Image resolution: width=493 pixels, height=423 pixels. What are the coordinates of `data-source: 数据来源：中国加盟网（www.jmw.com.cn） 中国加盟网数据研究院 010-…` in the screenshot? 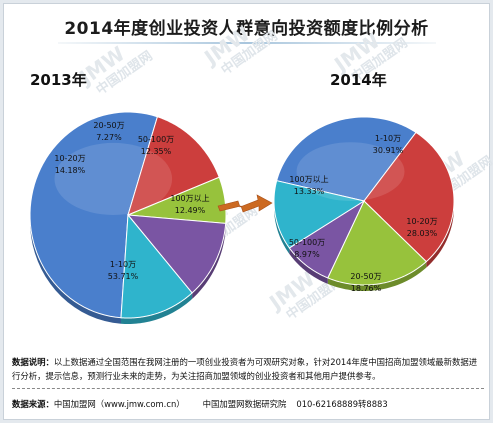 It's located at (248, 404).